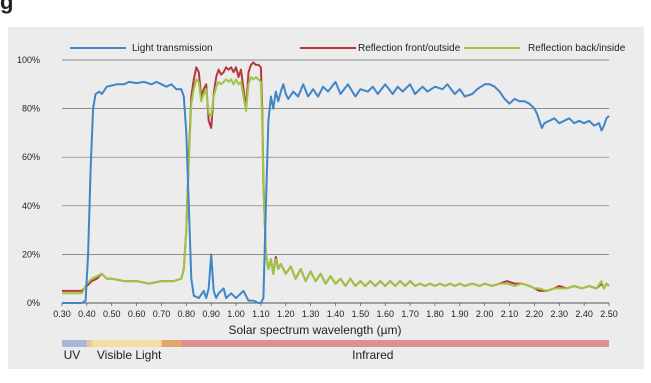 The image size is (651, 383). Describe the element at coordinates (261, 314) in the screenshot. I see `x-tick-label: 1.10` at that location.